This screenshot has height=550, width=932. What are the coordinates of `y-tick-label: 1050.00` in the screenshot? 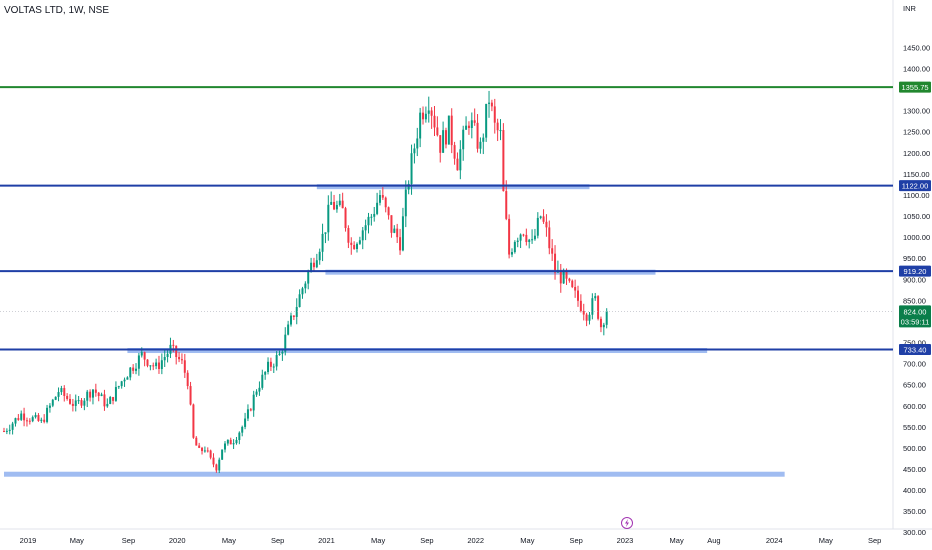 It's located at (916, 216).